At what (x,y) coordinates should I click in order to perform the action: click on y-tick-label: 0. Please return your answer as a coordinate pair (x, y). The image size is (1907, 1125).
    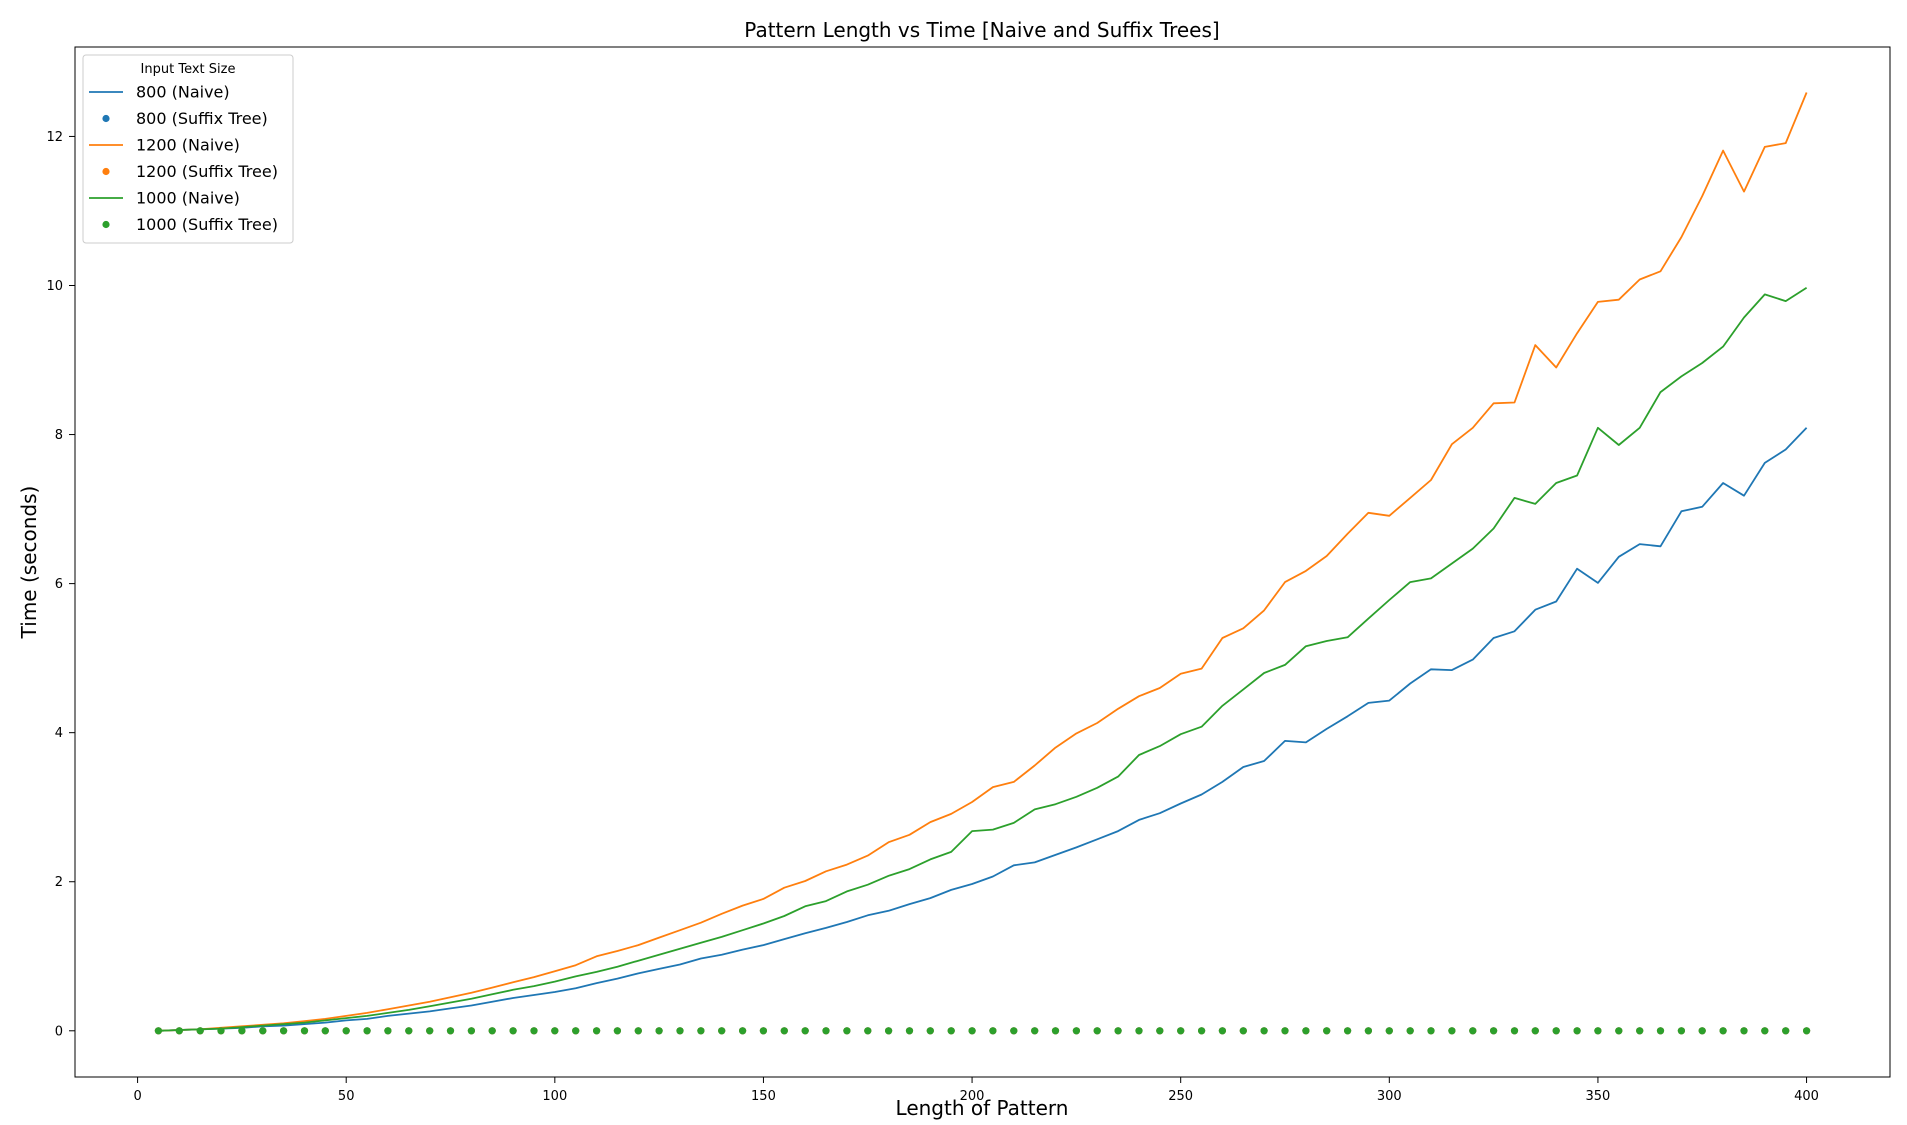
    Looking at the image, I should click on (59, 1031).